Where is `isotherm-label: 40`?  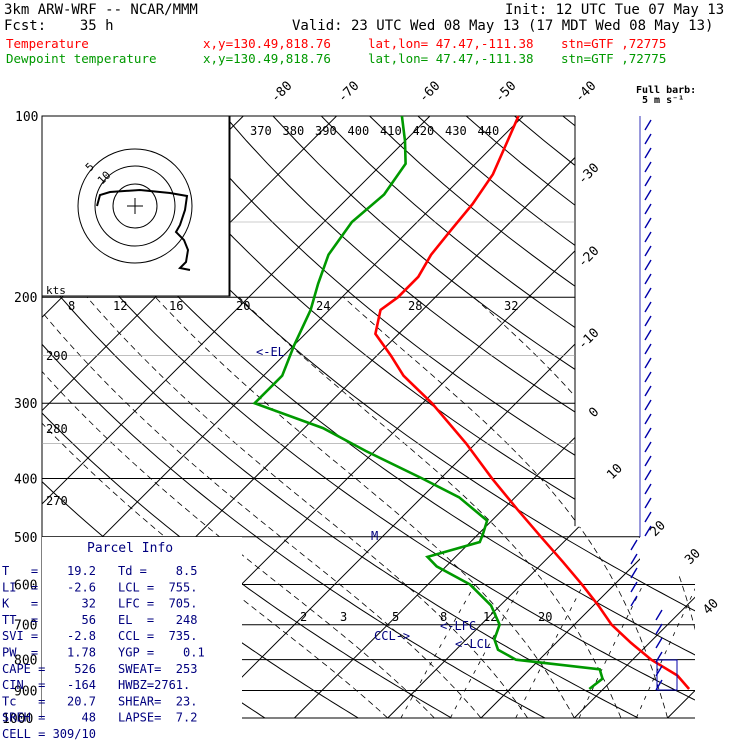 isotherm-label: 40 is located at coordinates (711, 607).